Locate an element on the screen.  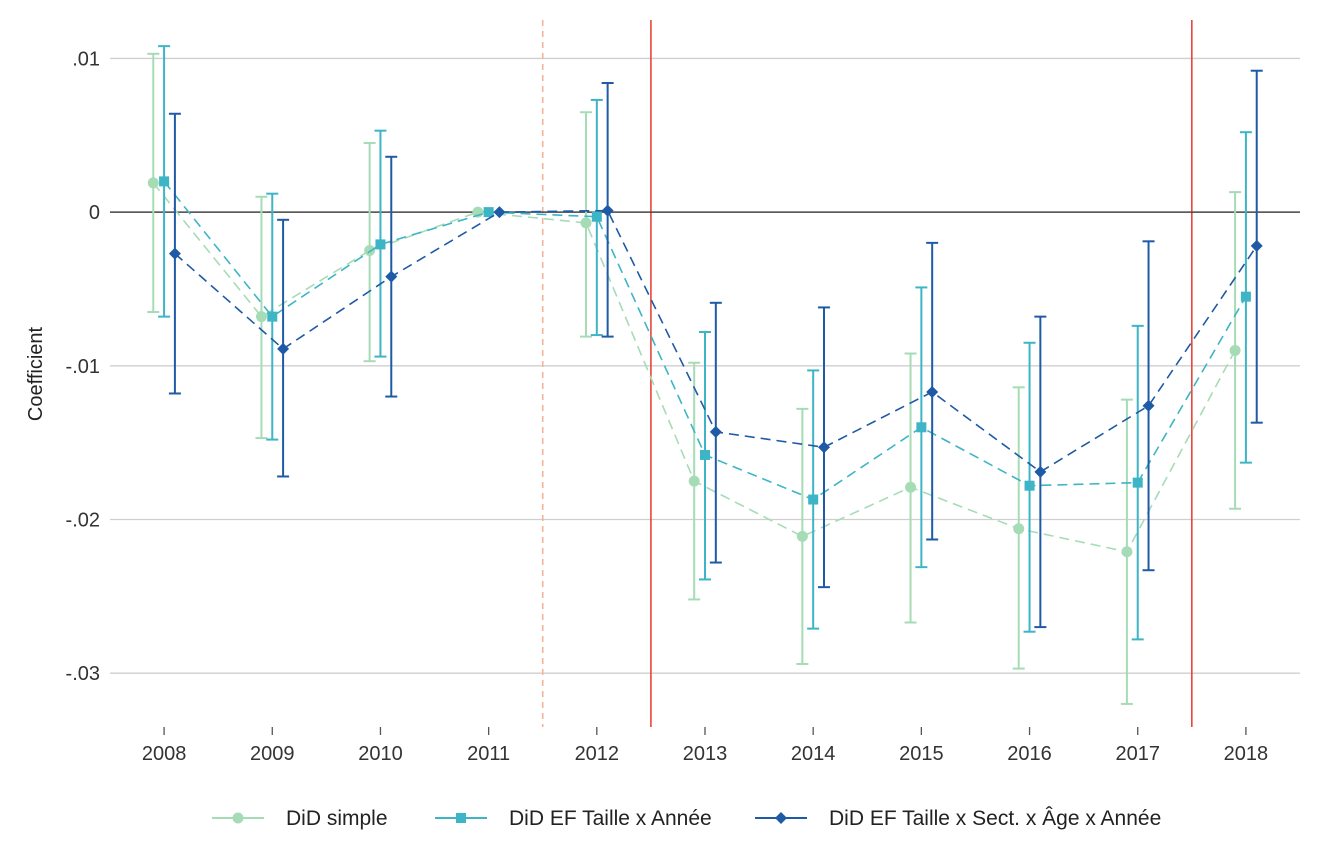
y-tick-label: -.01 is located at coordinates (83, 367).